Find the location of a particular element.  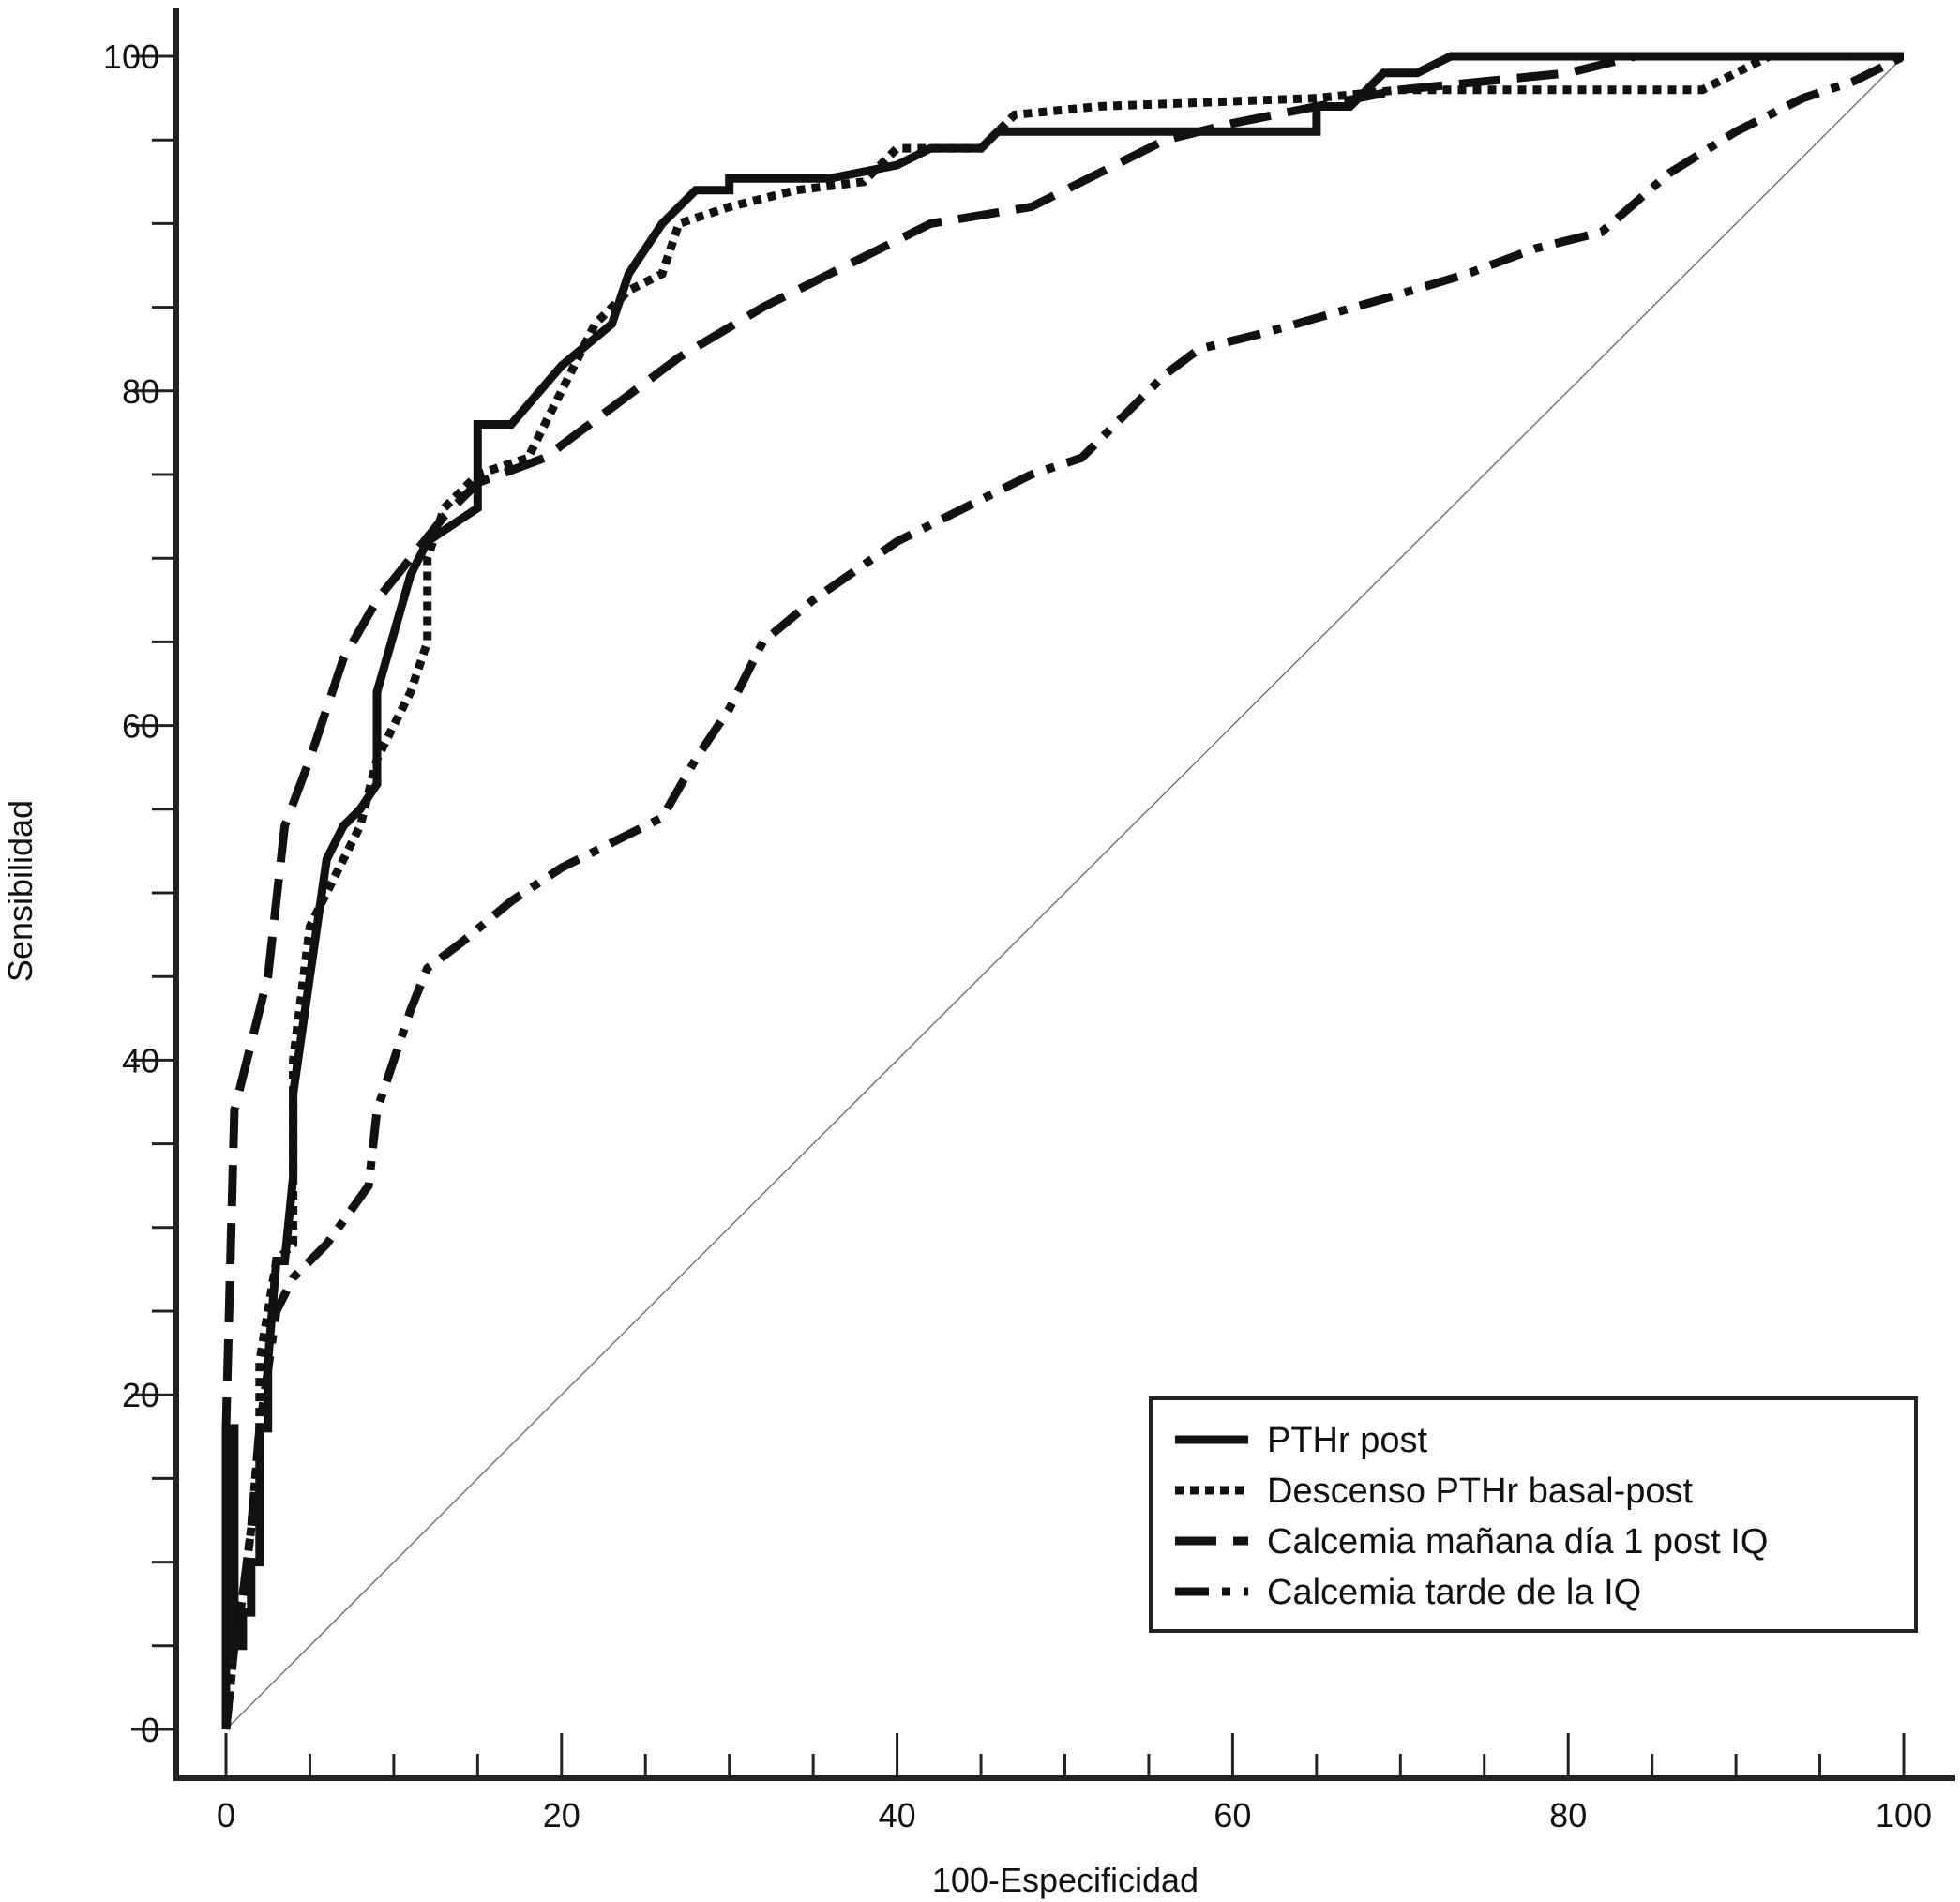

x-tick-label: 0 is located at coordinates (226, 1815).